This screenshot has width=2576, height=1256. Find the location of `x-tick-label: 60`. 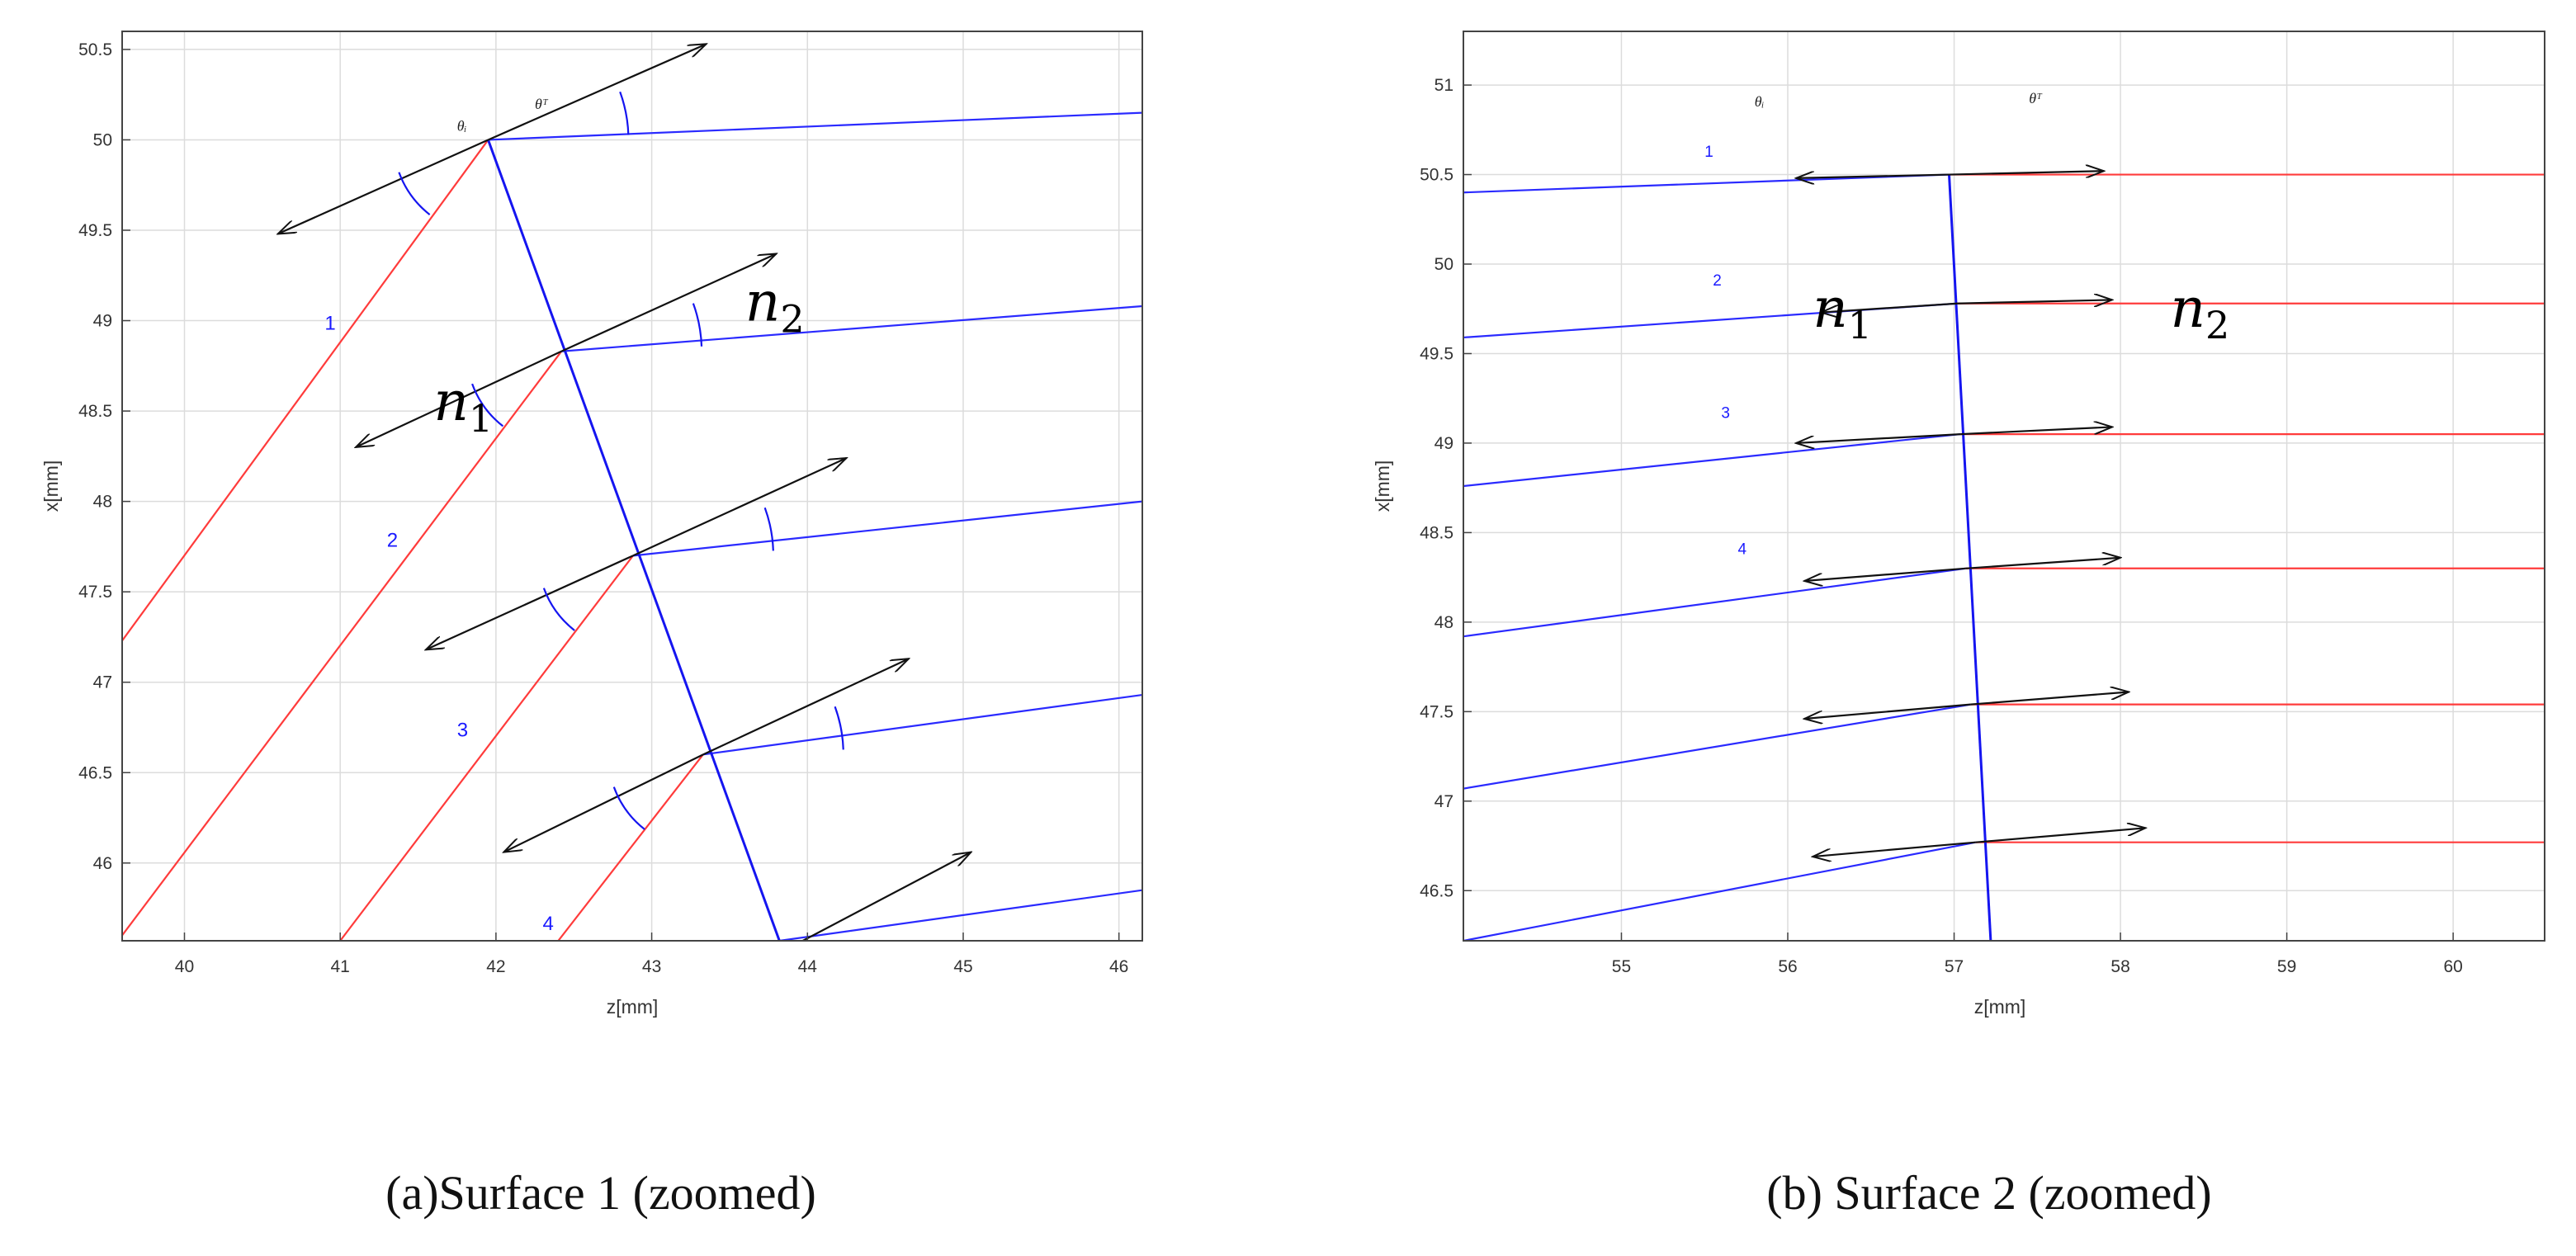

x-tick-label: 60 is located at coordinates (2452, 967).